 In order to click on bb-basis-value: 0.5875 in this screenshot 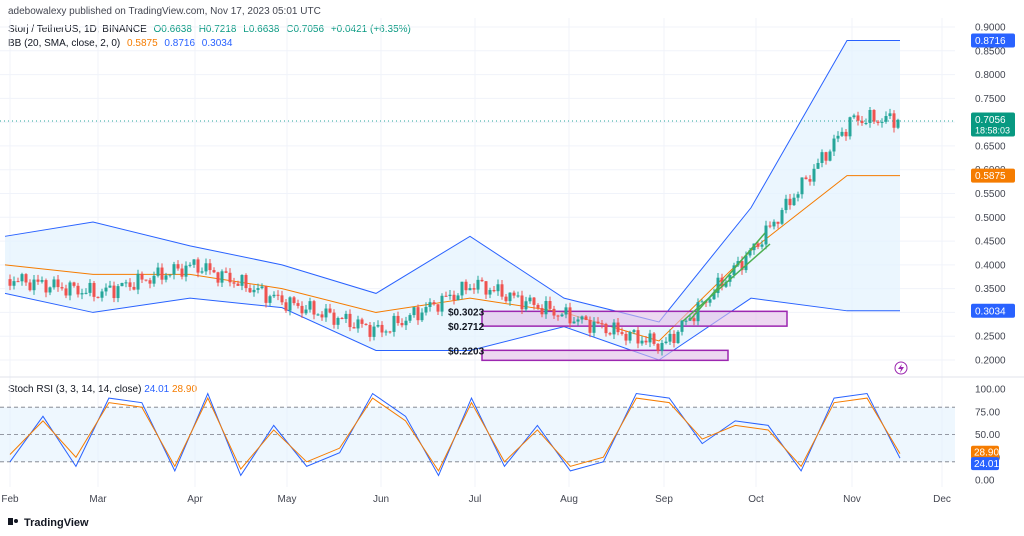, I will do `click(142, 43)`.